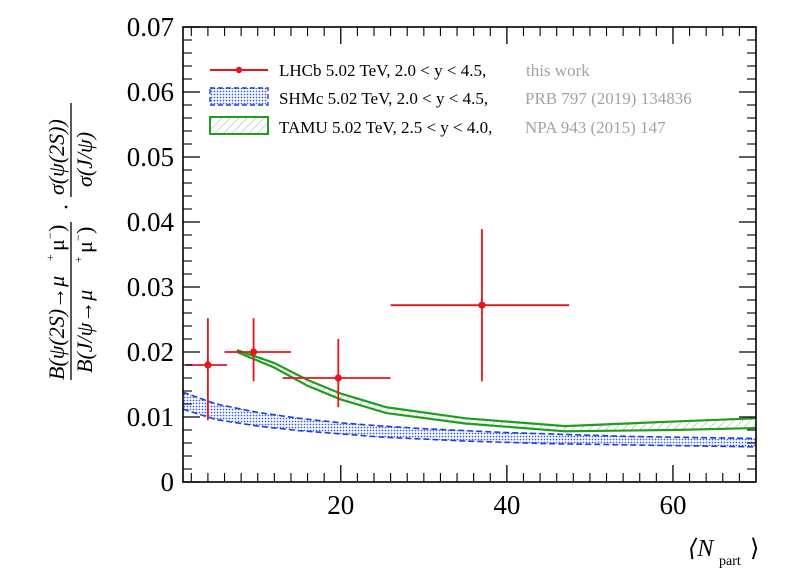 The height and width of the screenshot is (572, 797). What do you see at coordinates (56, 328) in the screenshot?
I see `y-title-num-b: B(ψ(2S)→μ` at bounding box center [56, 328].